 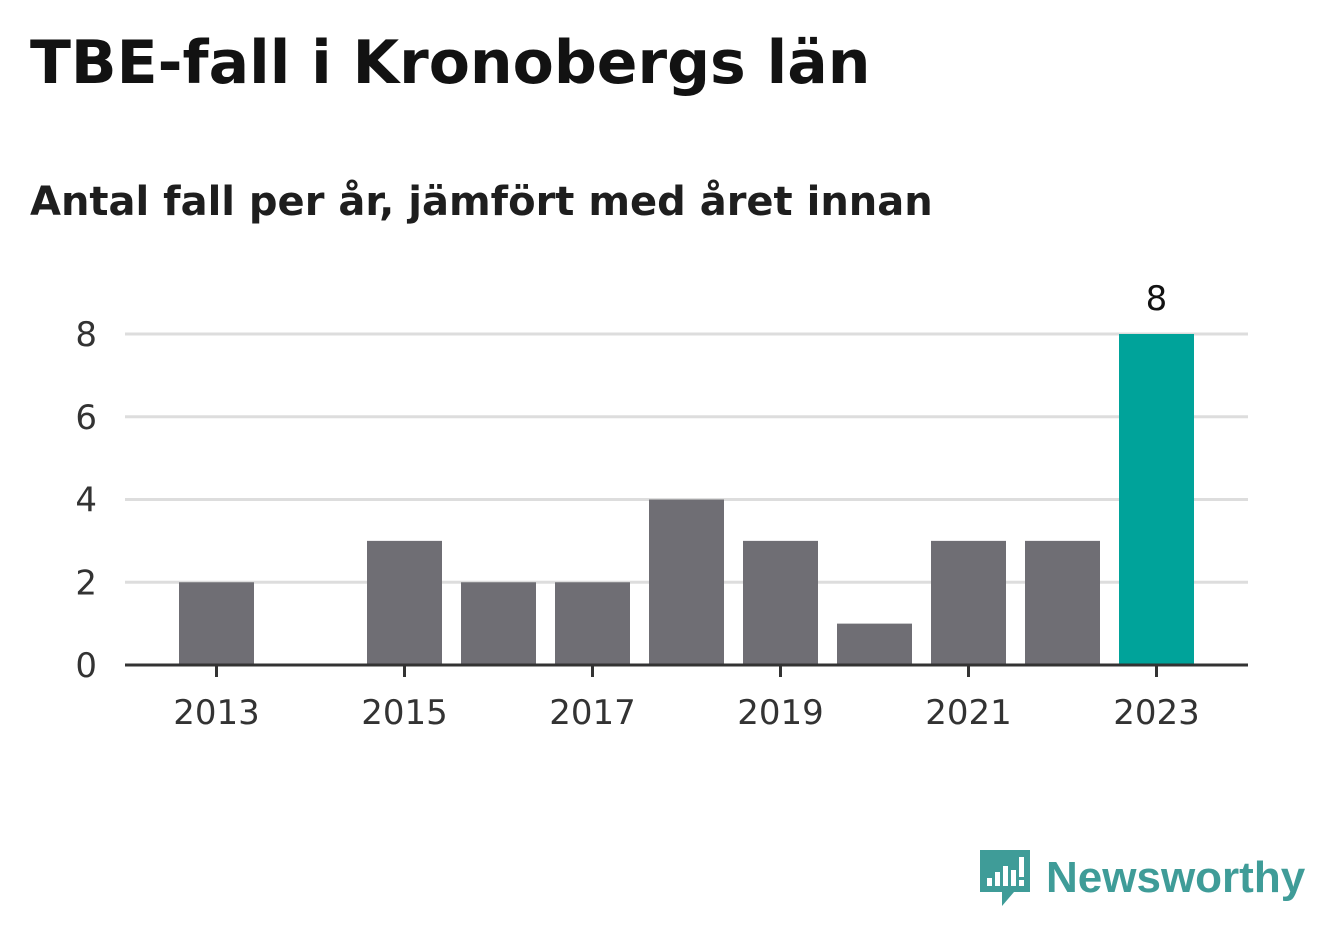 I want to click on bar-2023, so click(x=1156, y=499).